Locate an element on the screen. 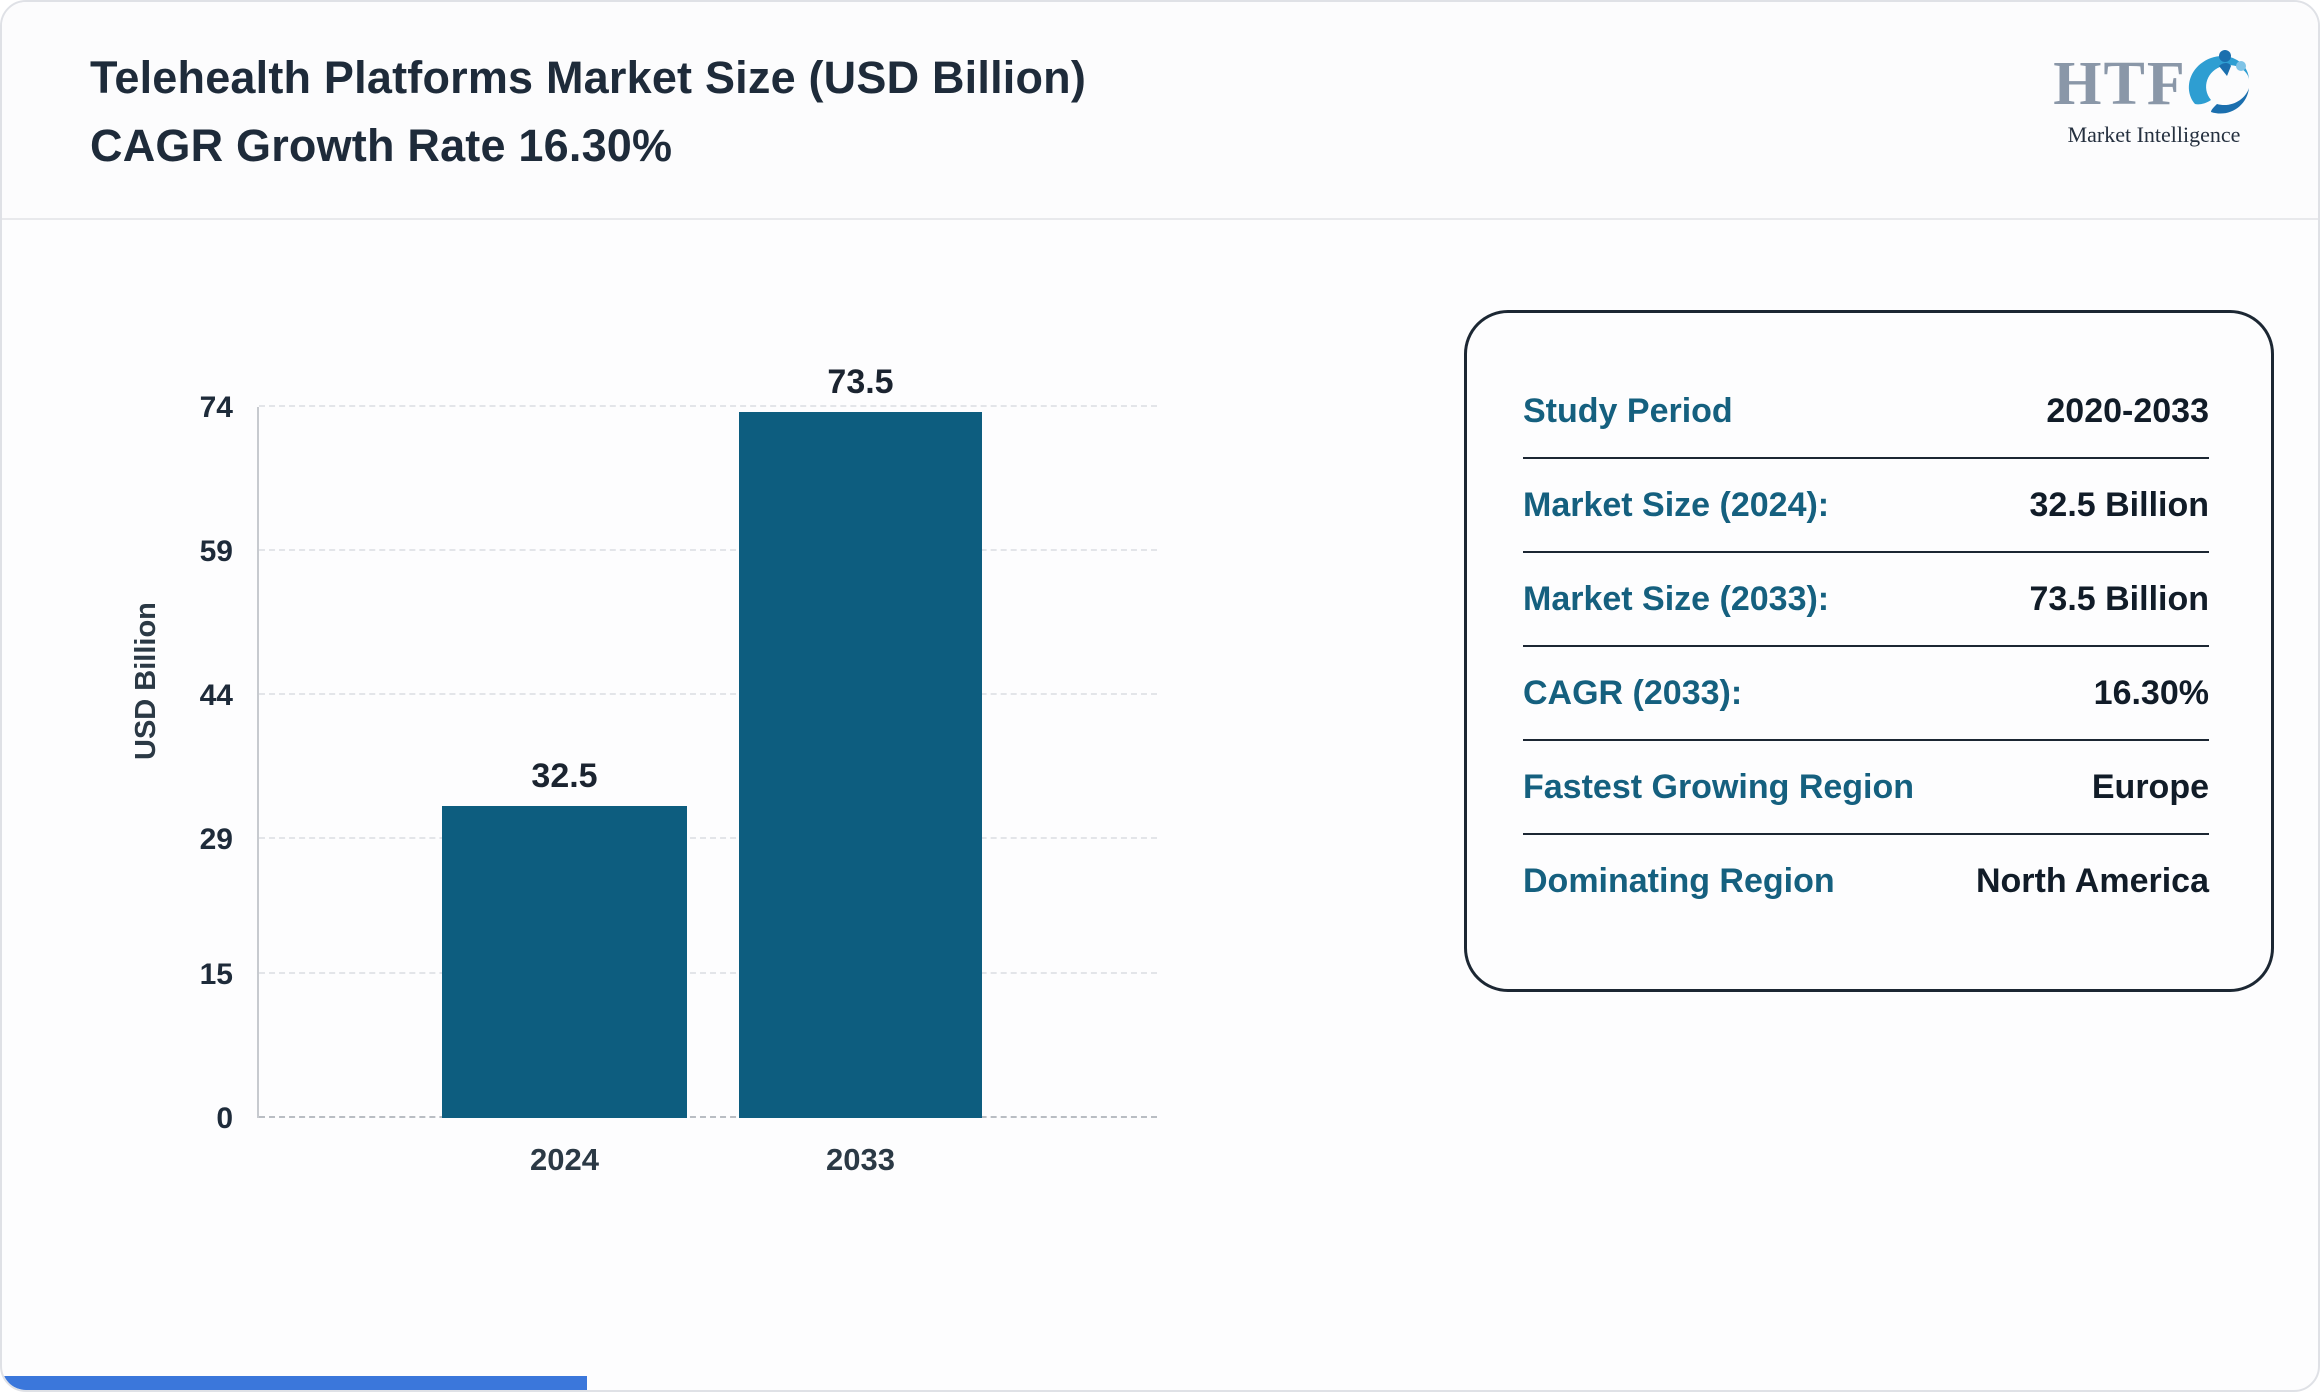 The width and height of the screenshot is (2320, 1392). bar-value-label-2024: 32.5 is located at coordinates (564, 775).